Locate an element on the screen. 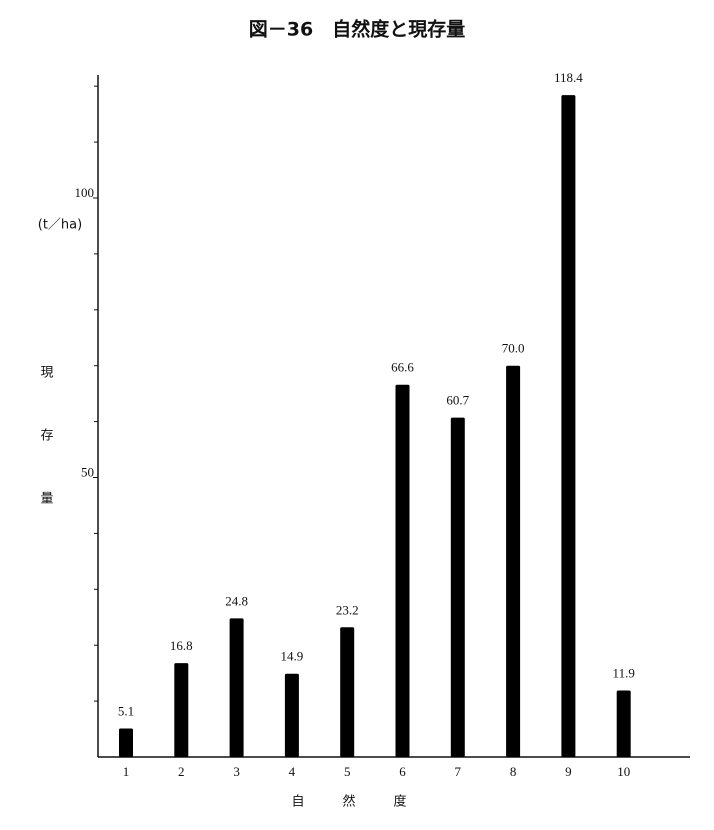  value-label: 24.8 is located at coordinates (236, 600).